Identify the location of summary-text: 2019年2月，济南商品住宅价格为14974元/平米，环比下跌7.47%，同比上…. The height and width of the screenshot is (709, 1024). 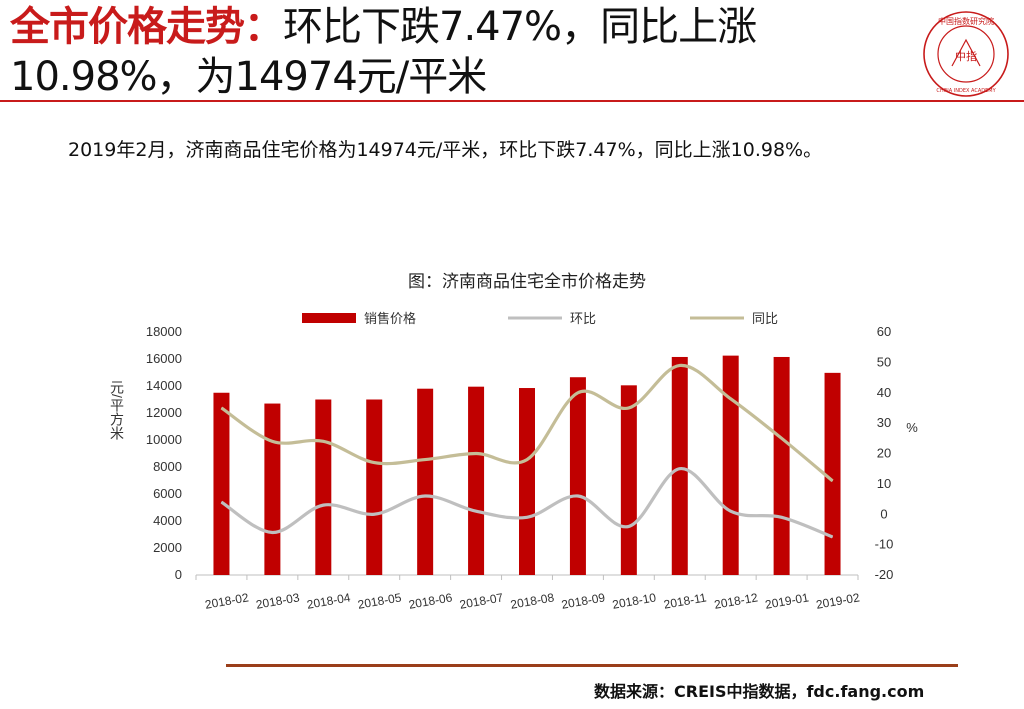
(445, 150).